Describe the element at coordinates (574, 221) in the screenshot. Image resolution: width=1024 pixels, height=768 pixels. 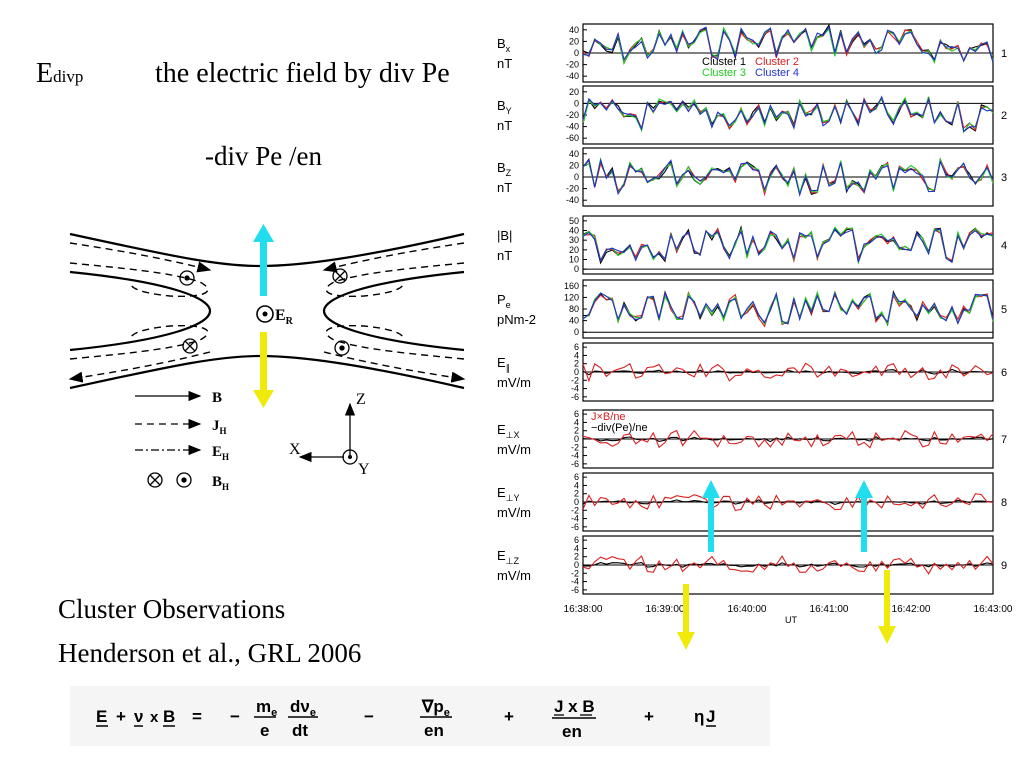
I see `y-tick-label: 50` at that location.